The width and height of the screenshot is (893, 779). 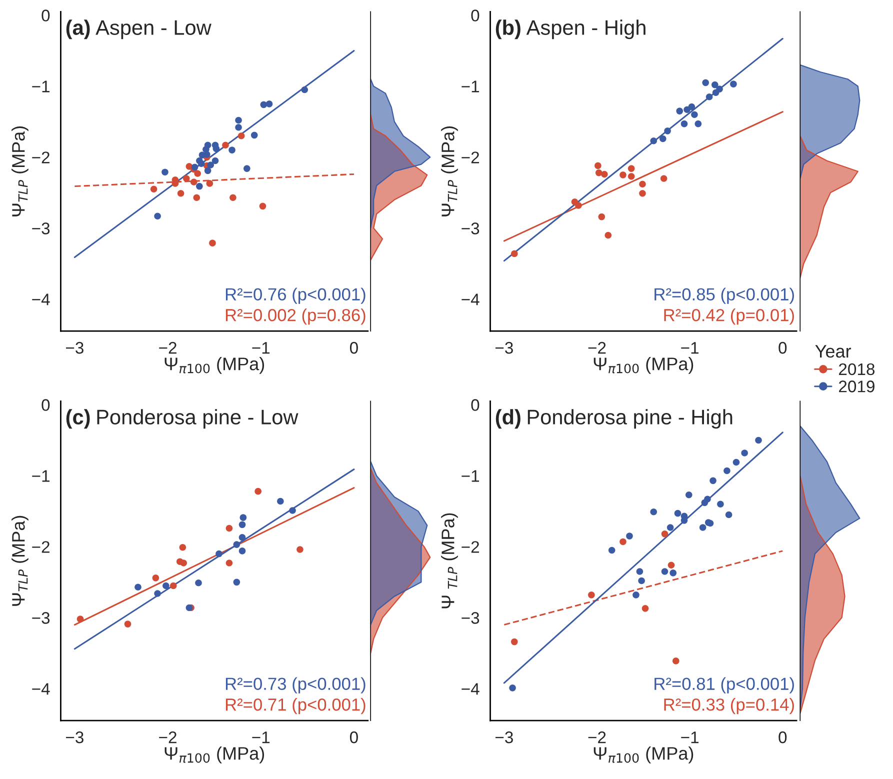 I want to click on y-tick-label: −2, so click(x=41, y=547).